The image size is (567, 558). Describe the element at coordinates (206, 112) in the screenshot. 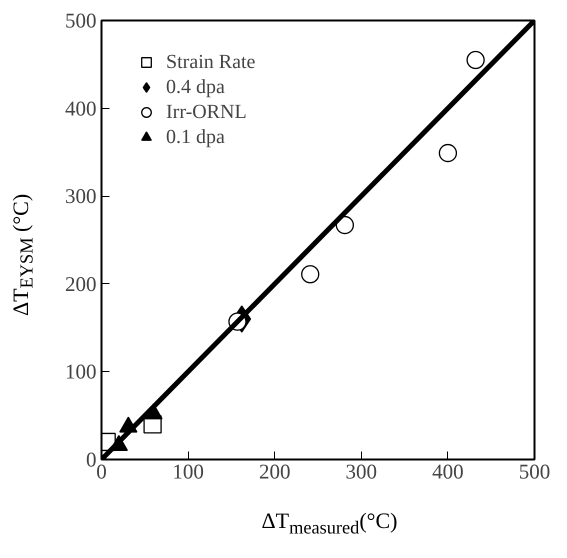

I see `legend-label: Irr-ORNL` at that location.